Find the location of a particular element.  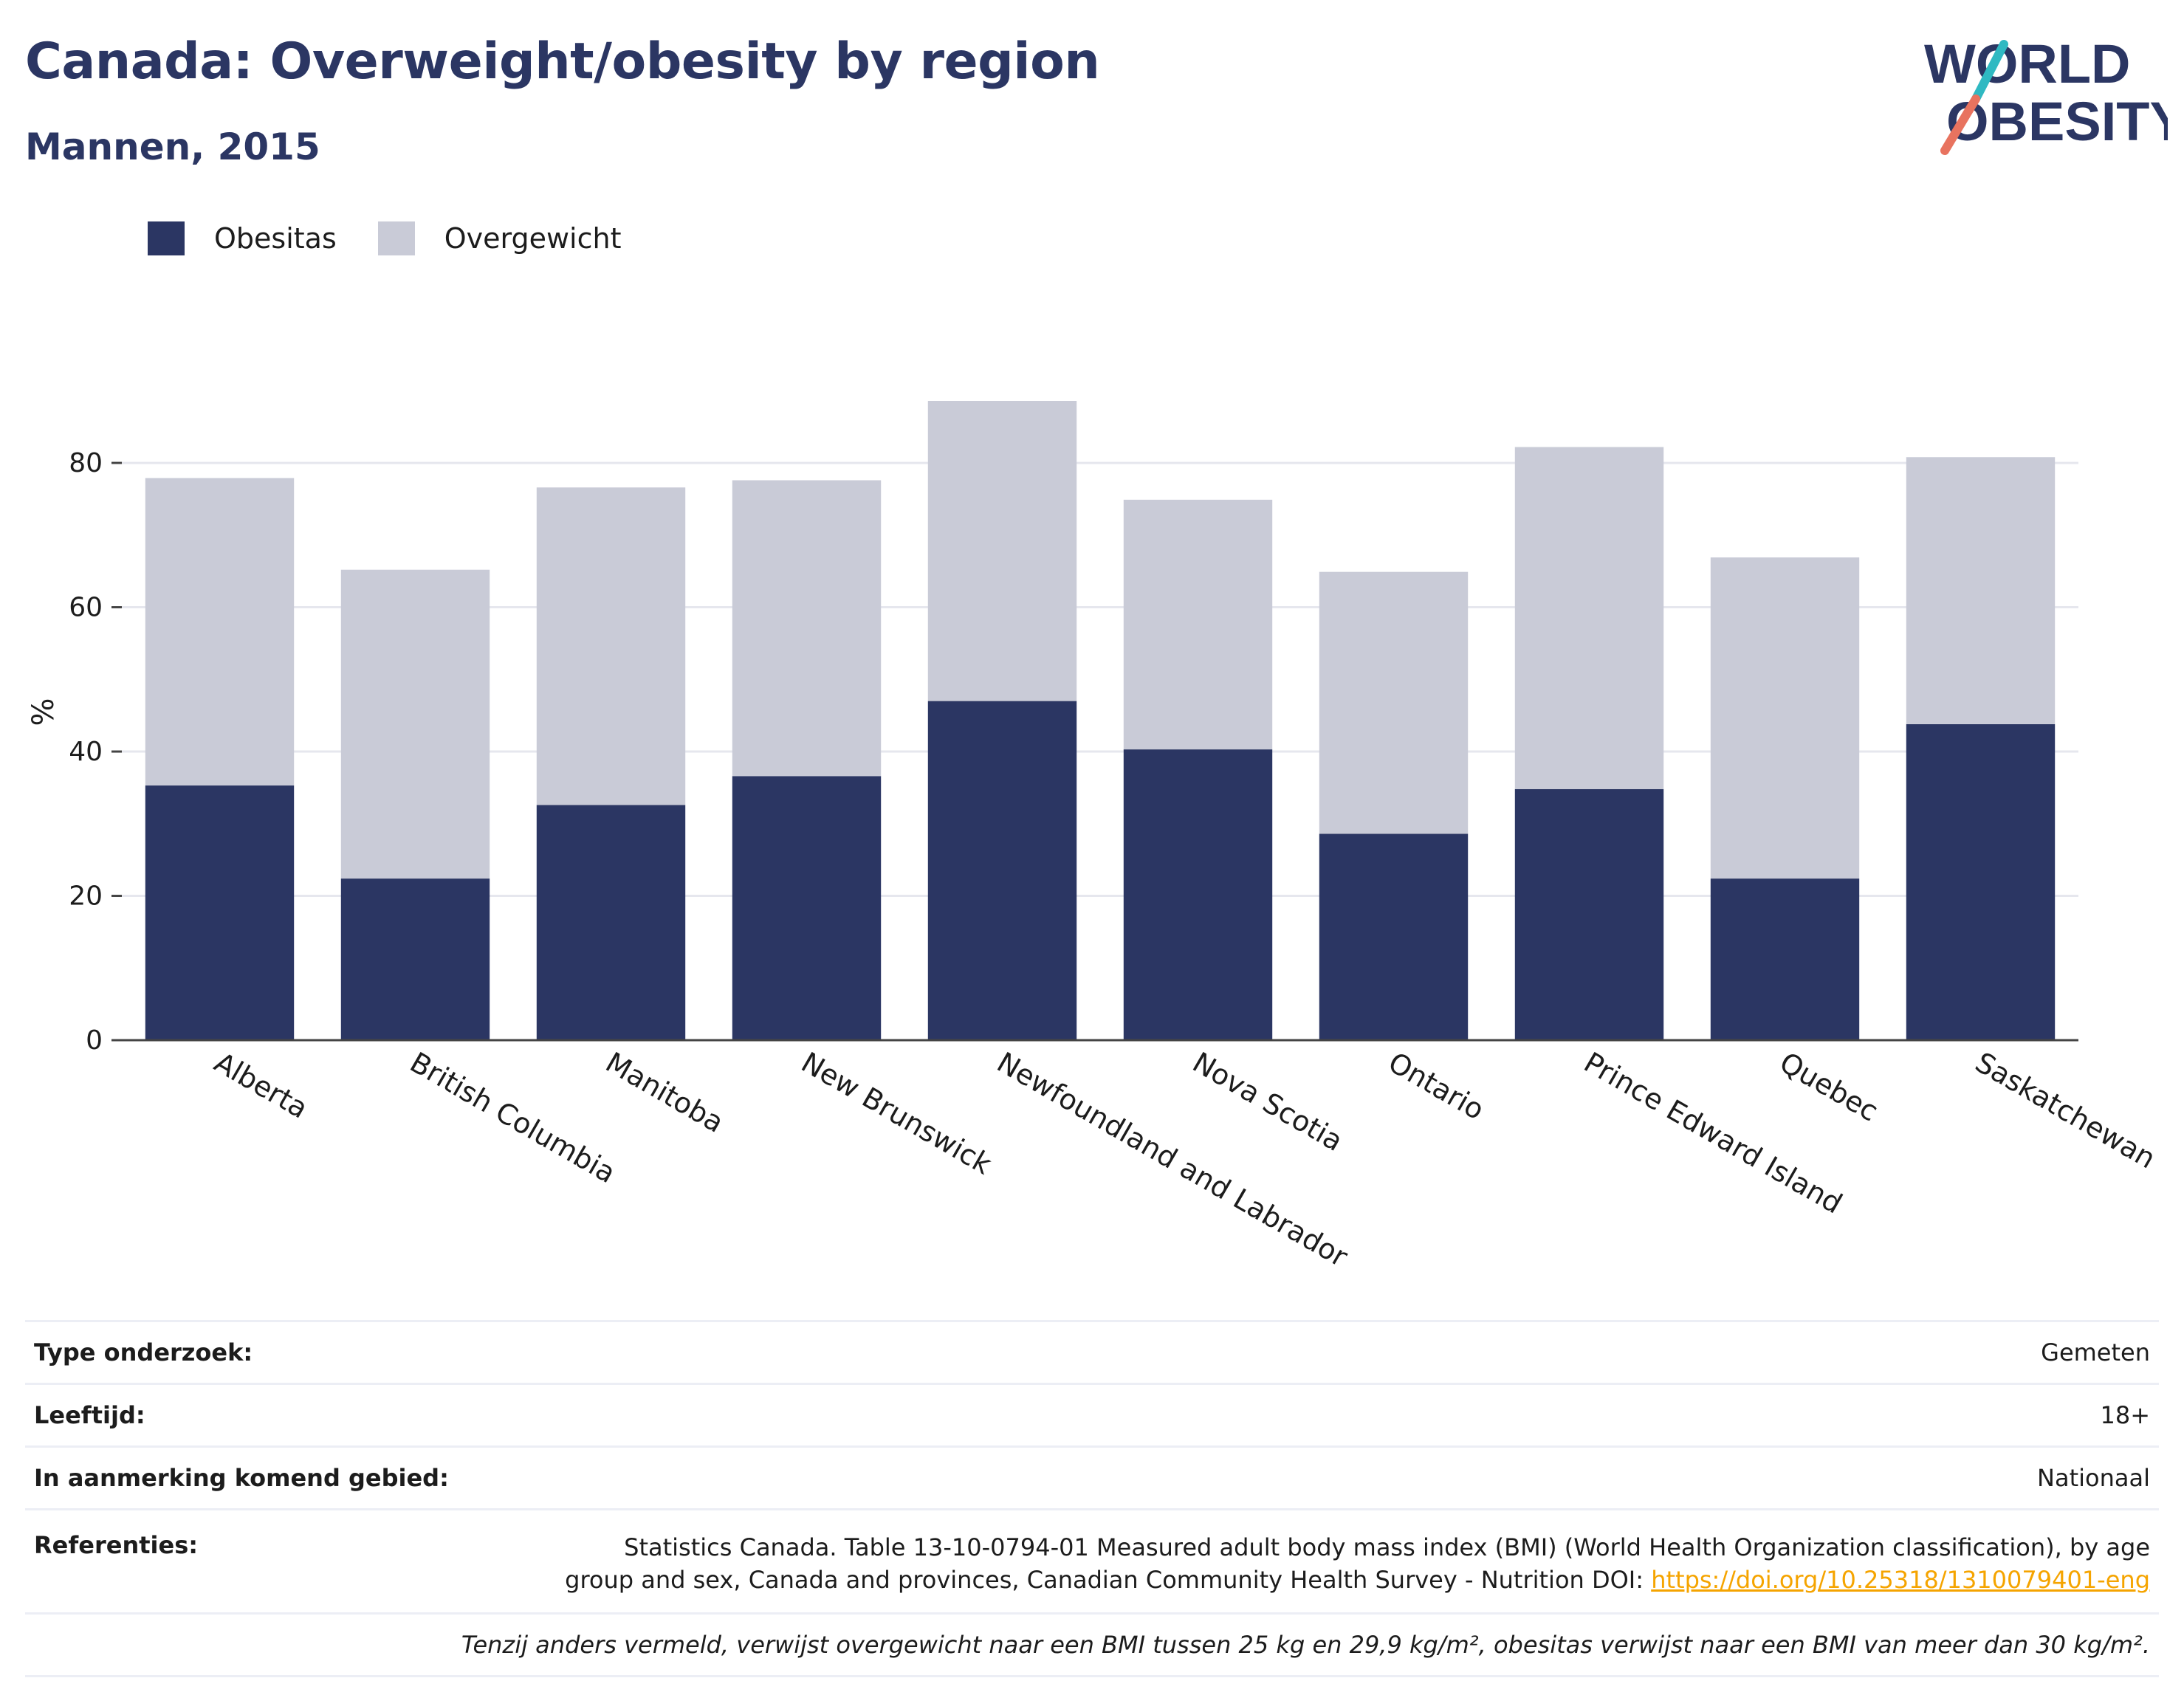

bar-overgewicht-prince-edward-island is located at coordinates (1589, 618).